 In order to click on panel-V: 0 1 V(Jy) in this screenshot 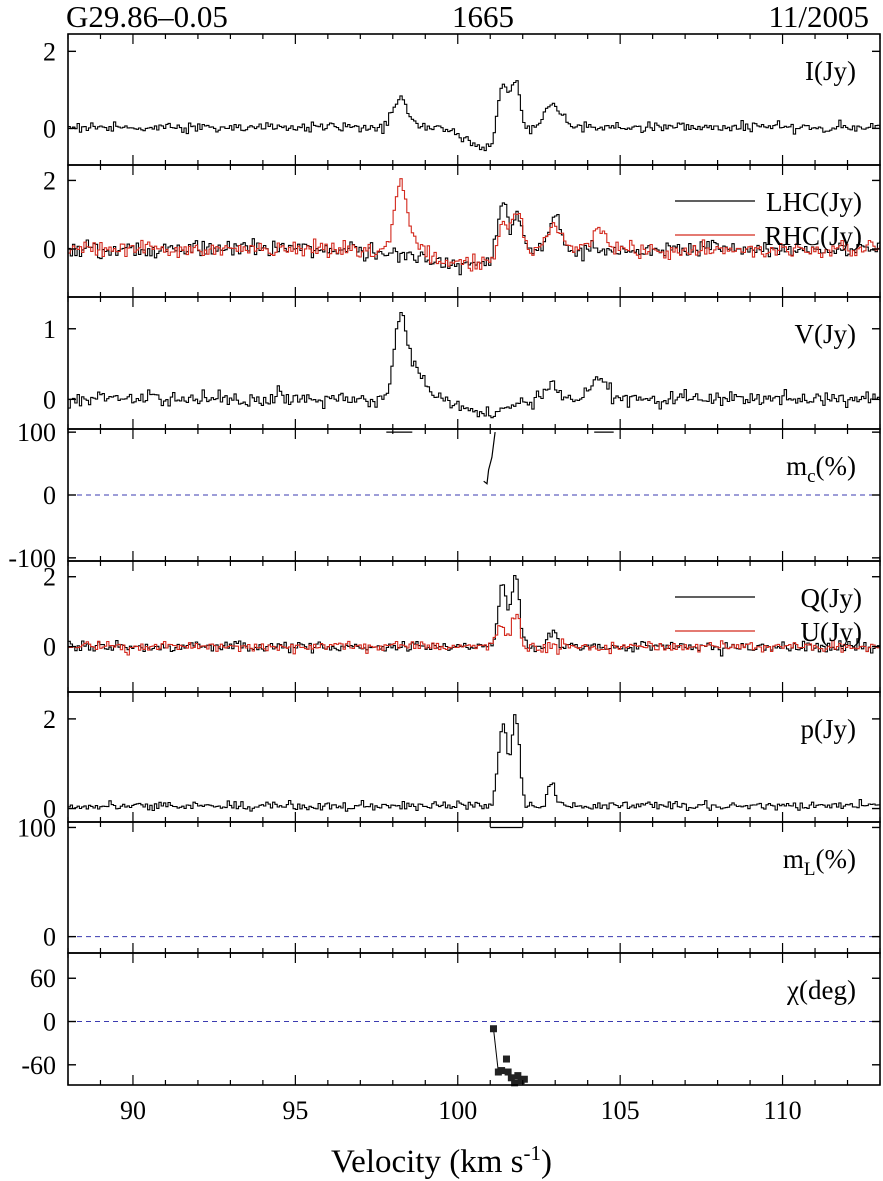, I will do `click(462, 363)`.